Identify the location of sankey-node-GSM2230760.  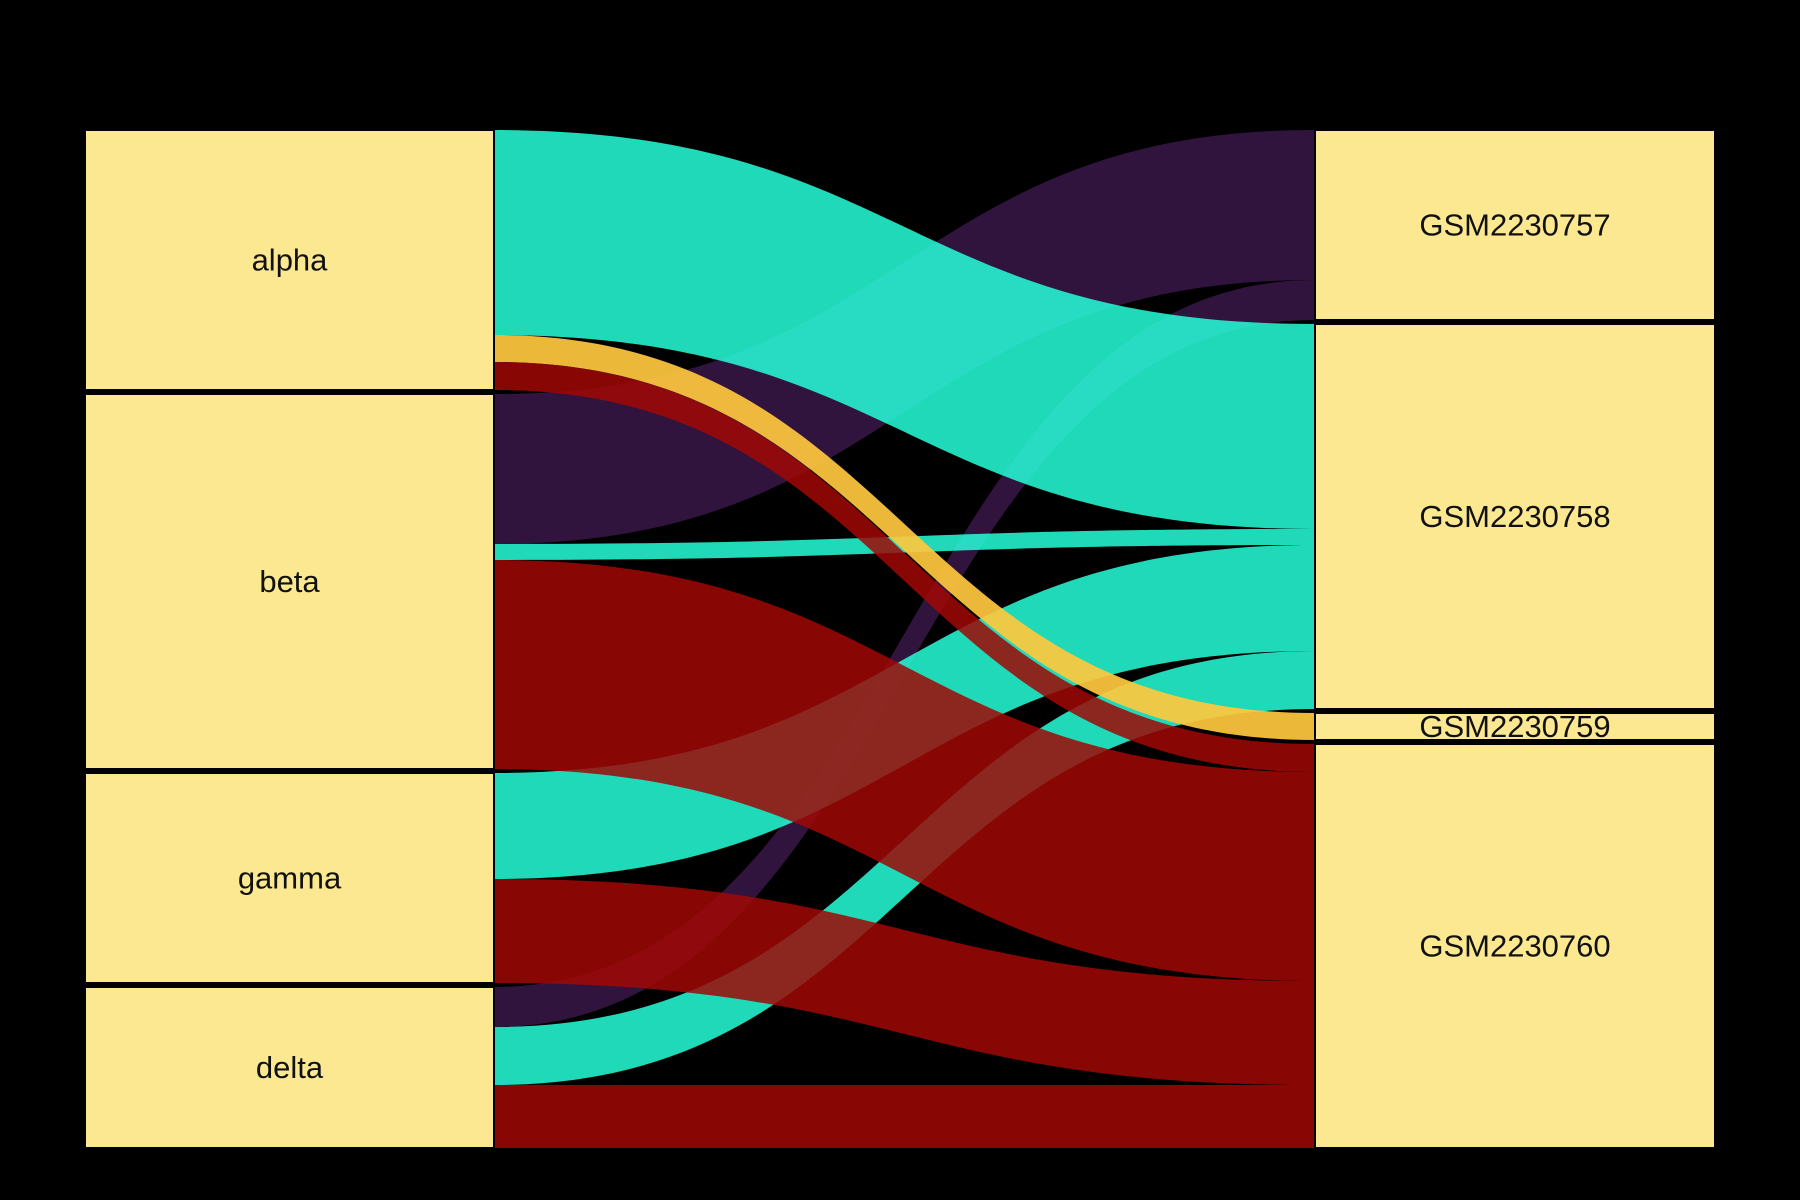
(1515, 946).